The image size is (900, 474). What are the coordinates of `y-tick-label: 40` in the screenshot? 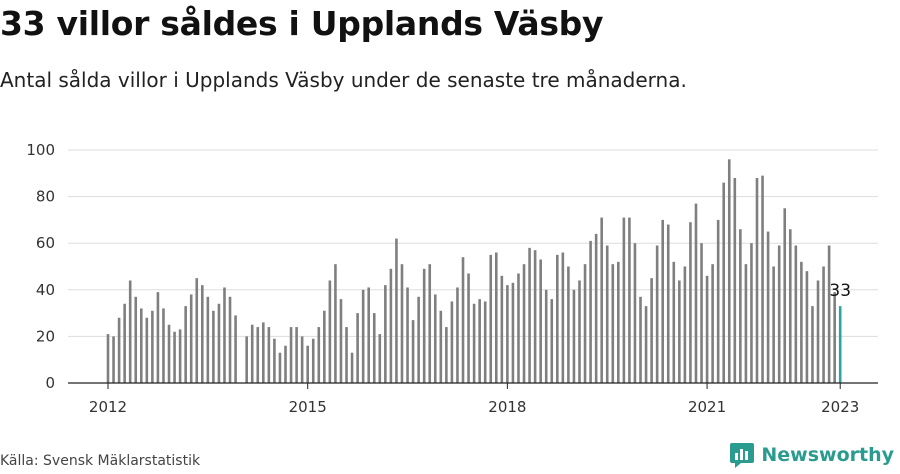 It's located at (45, 290).